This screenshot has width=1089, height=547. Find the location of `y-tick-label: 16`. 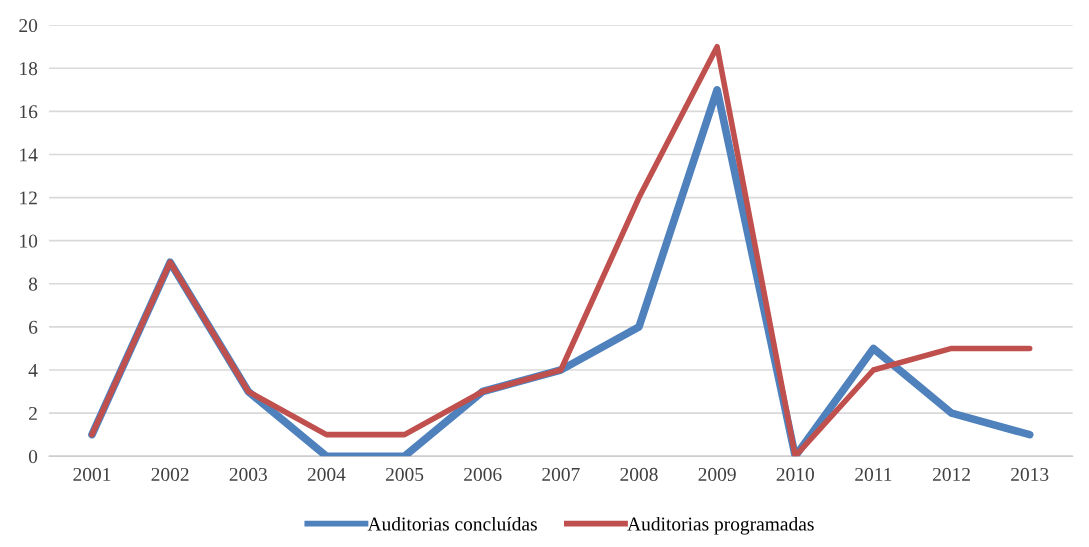

y-tick-label: 16 is located at coordinates (29, 112).